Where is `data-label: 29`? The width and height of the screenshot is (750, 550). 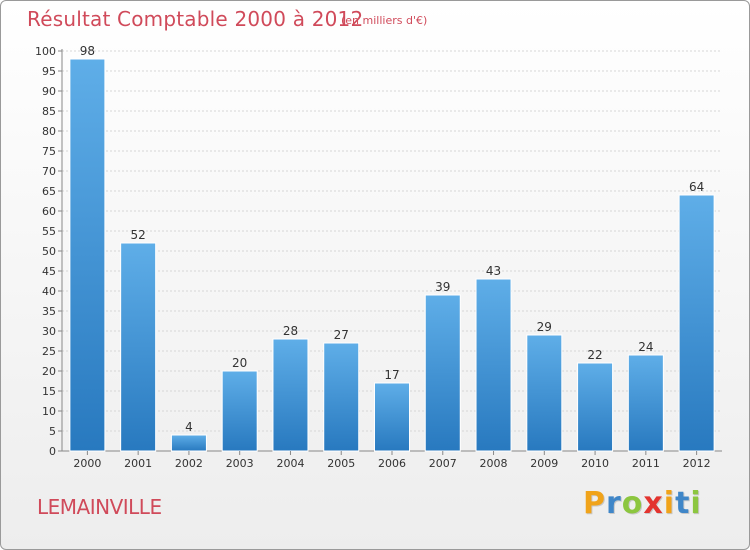
data-label: 29 is located at coordinates (544, 327).